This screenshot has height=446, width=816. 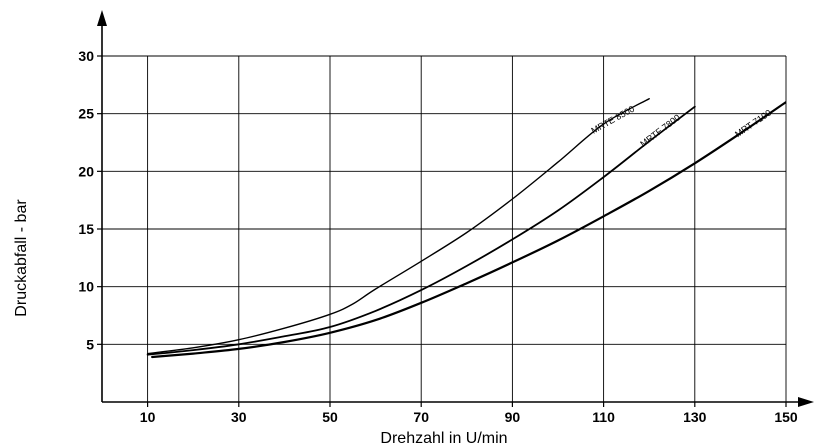 What do you see at coordinates (660, 130) in the screenshot?
I see `series-label: MRTF 7800` at bounding box center [660, 130].